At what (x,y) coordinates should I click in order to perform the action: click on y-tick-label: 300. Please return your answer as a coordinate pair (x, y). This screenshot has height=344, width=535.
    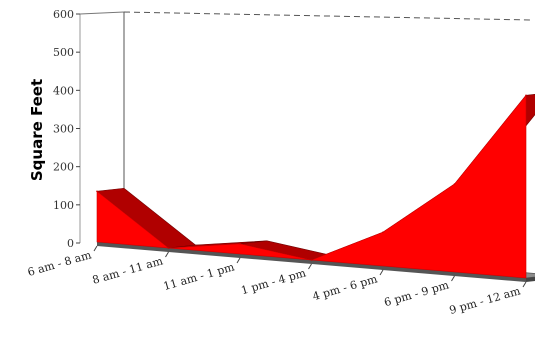
    Looking at the image, I should click on (63, 129).